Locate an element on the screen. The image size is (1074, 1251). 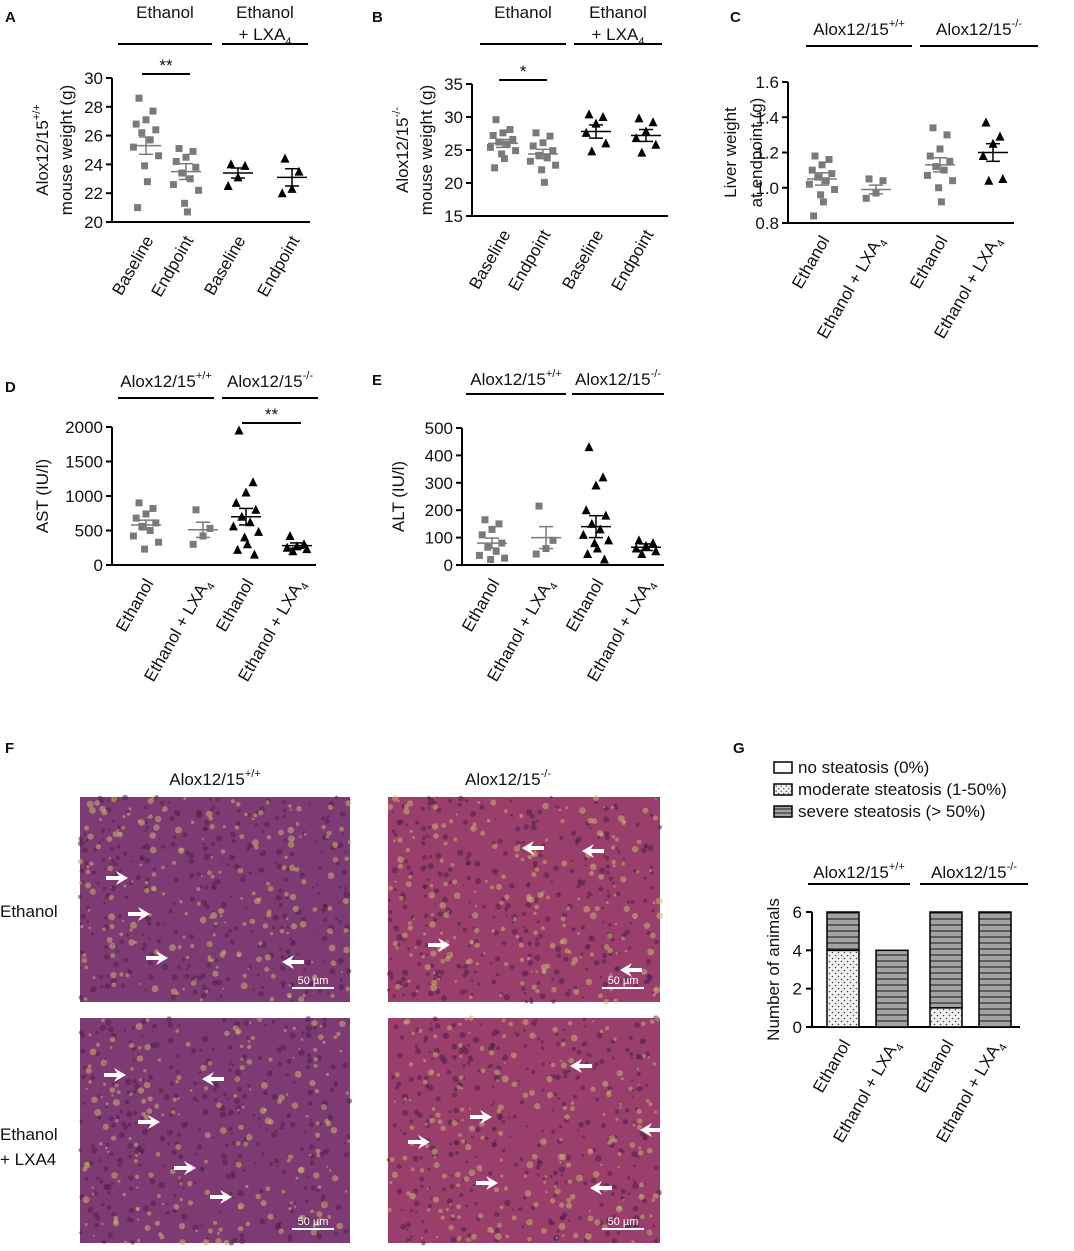
arrow-icon is located at coordinates (221, 1197).